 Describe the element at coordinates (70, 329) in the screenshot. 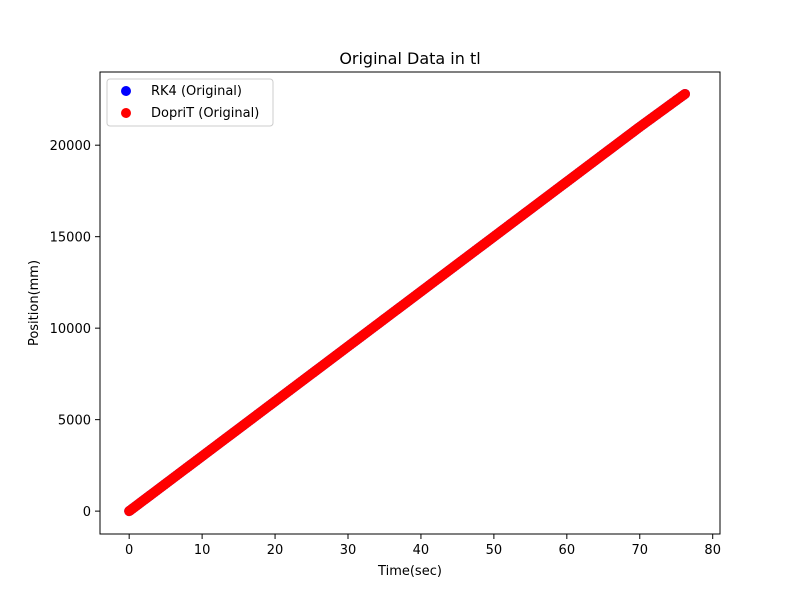

I see `y-tick-label: 10000` at that location.